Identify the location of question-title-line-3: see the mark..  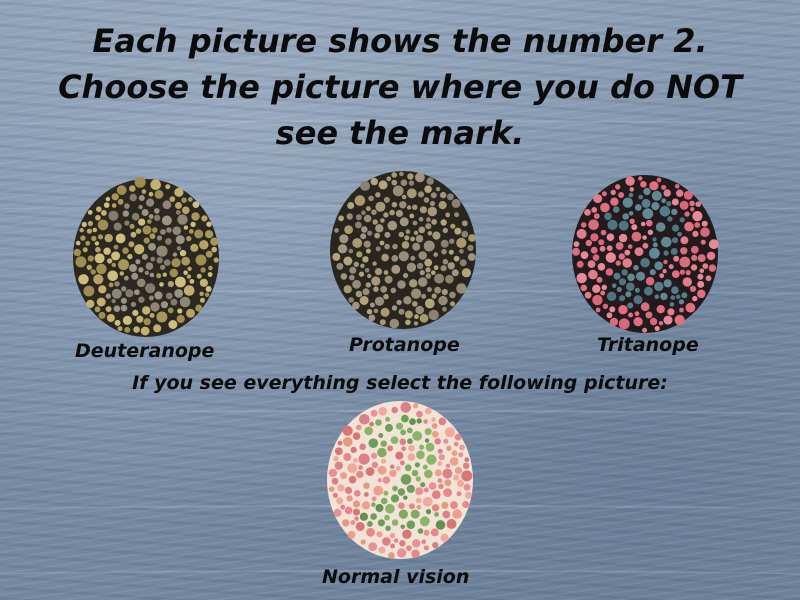
(400, 133).